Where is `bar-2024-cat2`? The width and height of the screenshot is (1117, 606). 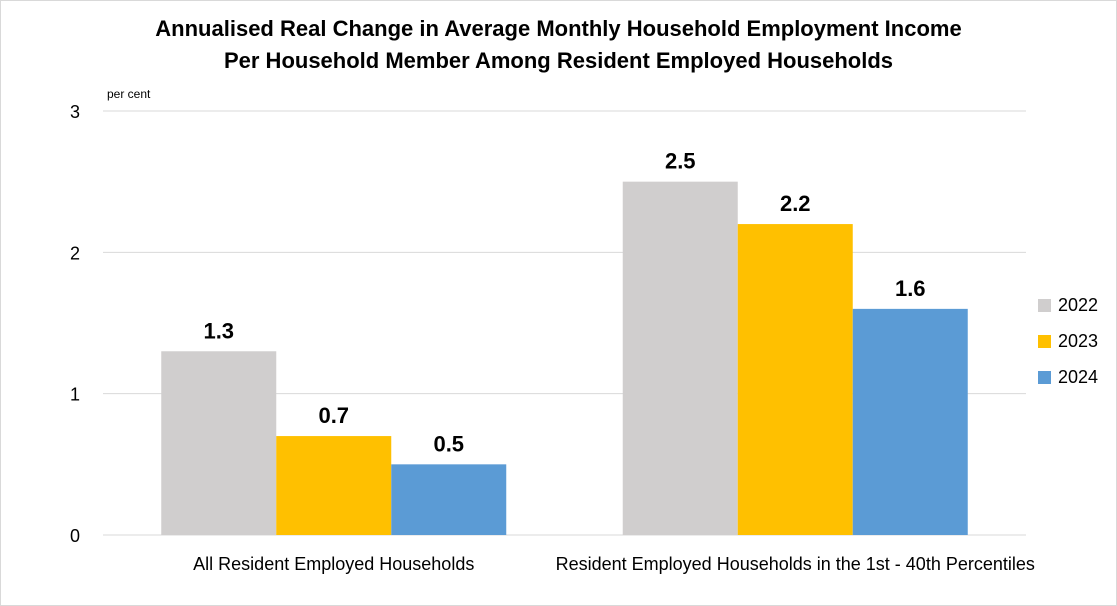
bar-2024-cat2 is located at coordinates (910, 421).